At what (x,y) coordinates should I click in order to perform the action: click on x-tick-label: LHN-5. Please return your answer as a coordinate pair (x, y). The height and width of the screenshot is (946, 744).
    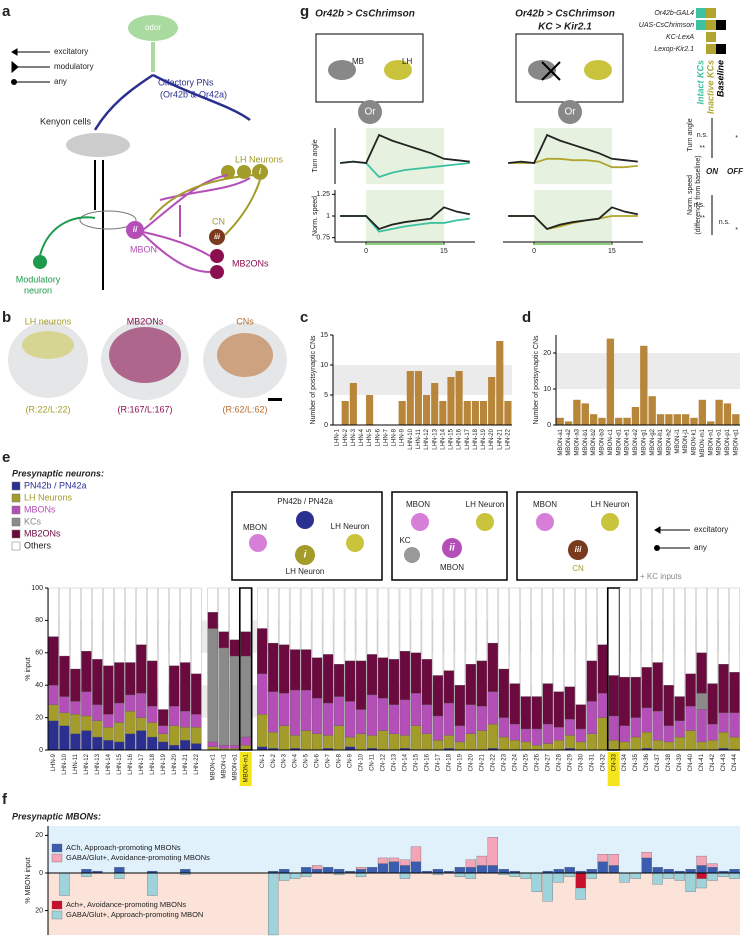
    Looking at the image, I should click on (370, 437).